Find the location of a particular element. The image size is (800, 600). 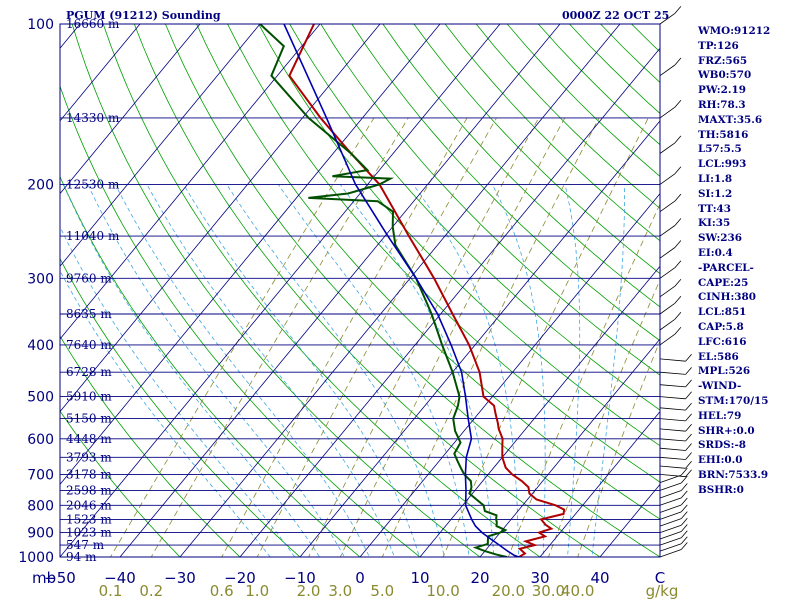

index-item: LFC:616 is located at coordinates (722, 341).